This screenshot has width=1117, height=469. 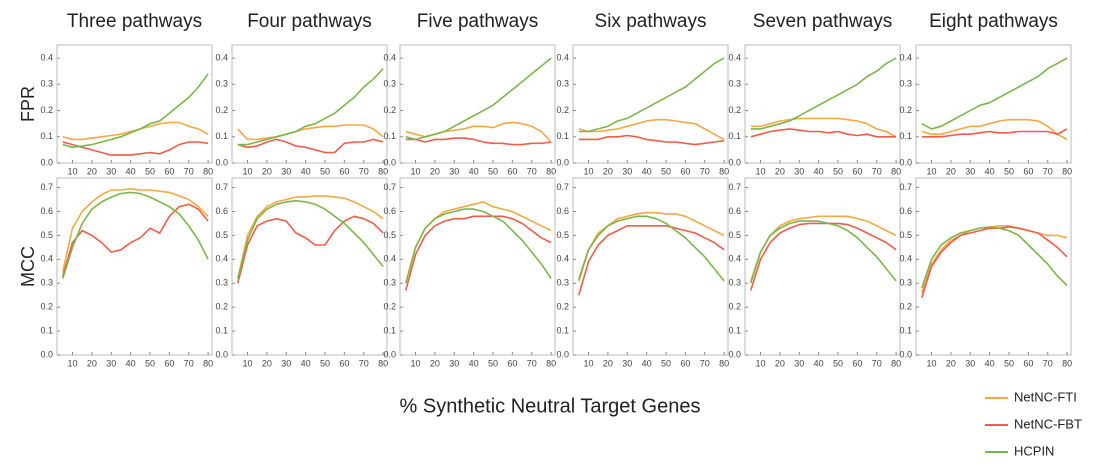 What do you see at coordinates (1034, 450) in the screenshot?
I see `legend-label: HCPIN` at bounding box center [1034, 450].